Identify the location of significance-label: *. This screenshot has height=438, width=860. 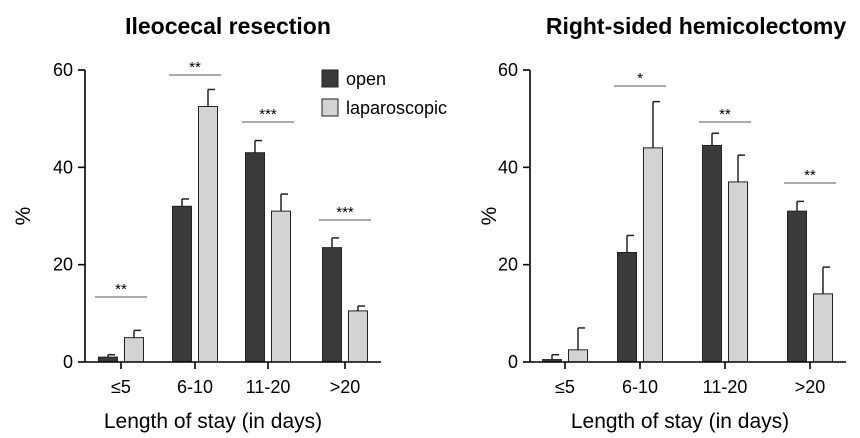
(640, 78).